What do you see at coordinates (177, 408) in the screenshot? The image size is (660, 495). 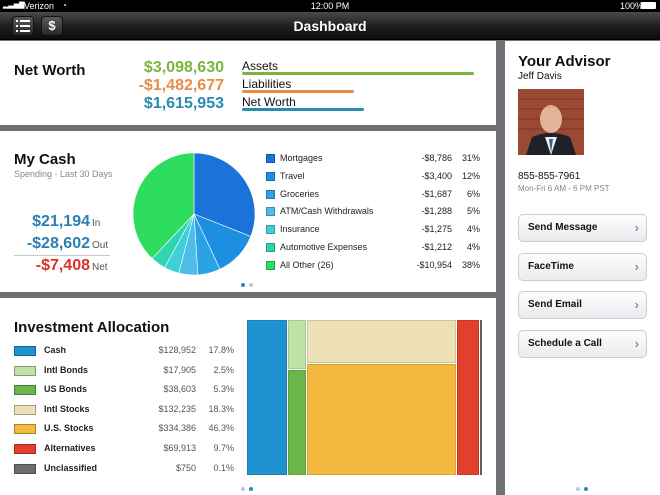 I see `asset-class-amount: $132,235` at bounding box center [177, 408].